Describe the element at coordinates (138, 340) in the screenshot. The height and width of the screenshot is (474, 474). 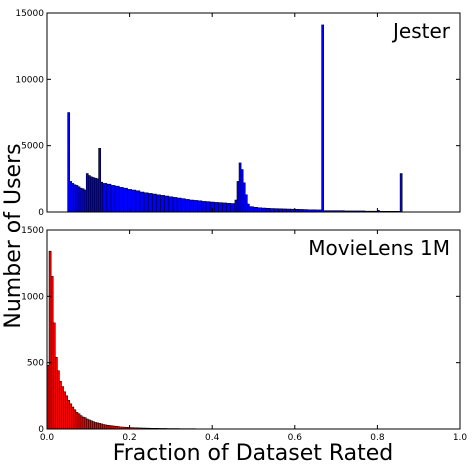
I see `histogram-outline` at that location.